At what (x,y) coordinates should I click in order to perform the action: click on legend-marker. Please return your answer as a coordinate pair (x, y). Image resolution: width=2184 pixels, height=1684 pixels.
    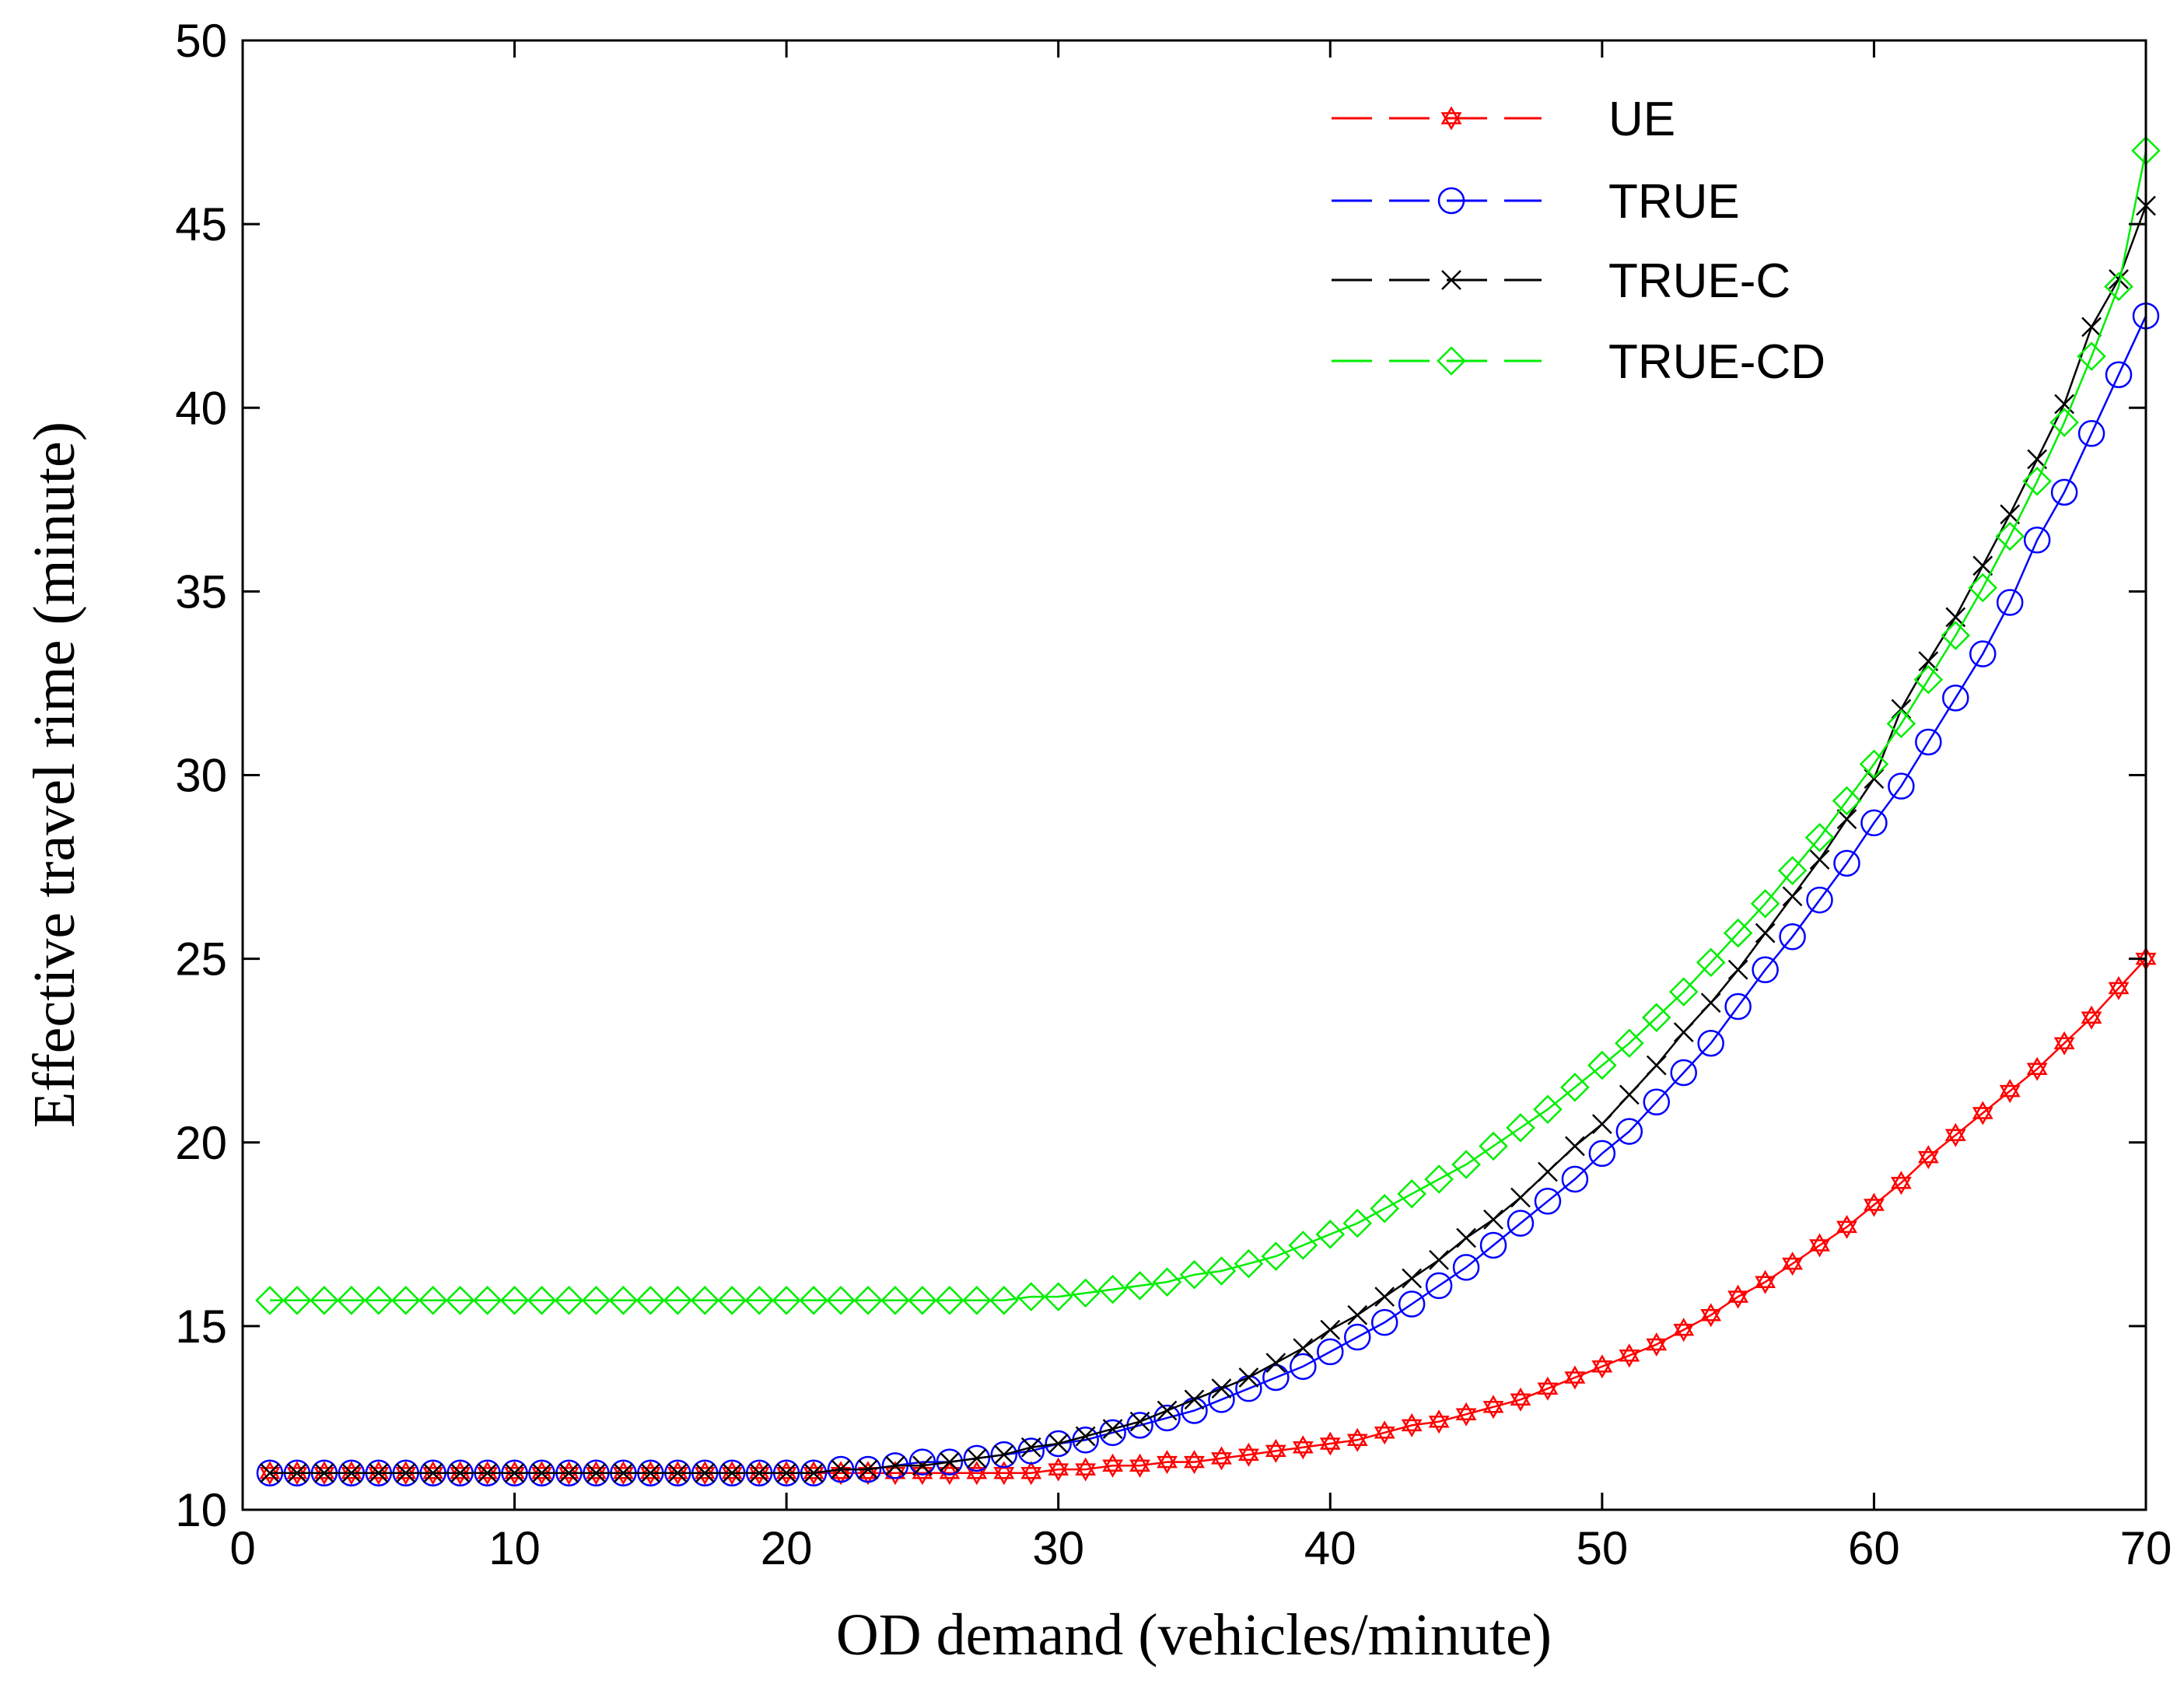
    Looking at the image, I should click on (1451, 361).